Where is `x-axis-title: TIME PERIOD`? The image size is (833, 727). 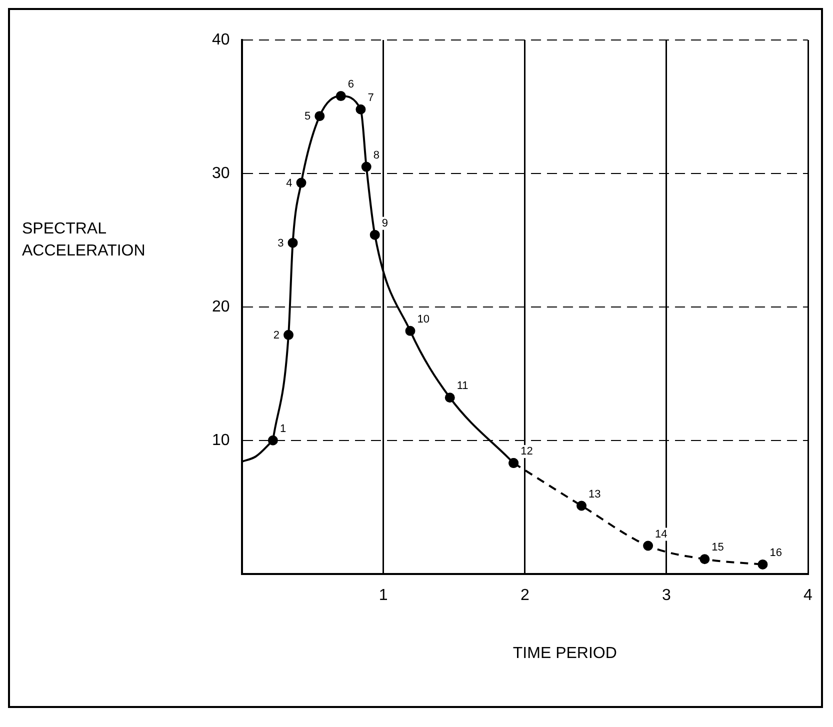
x-axis-title: TIME PERIOD is located at coordinates (564, 653).